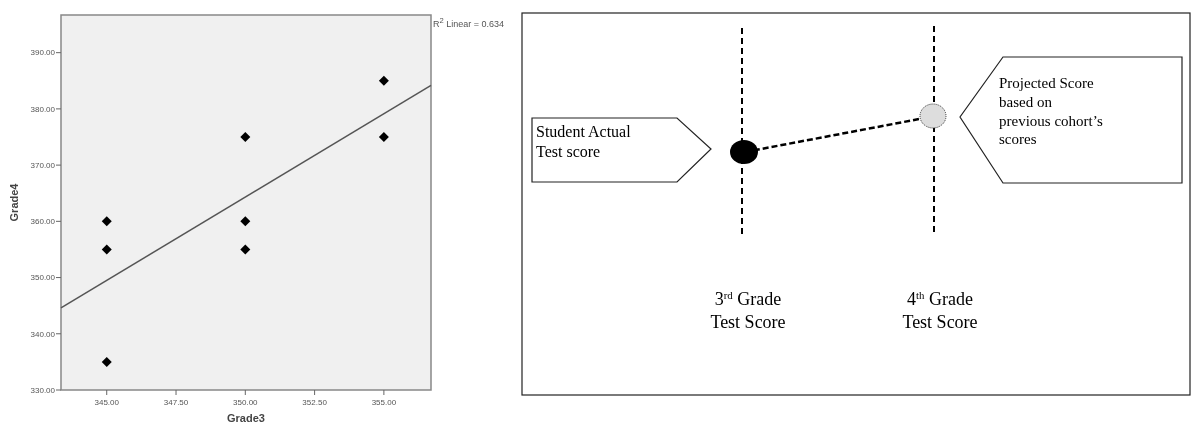 The width and height of the screenshot is (1193, 428). Describe the element at coordinates (43, 165) in the screenshot. I see `y-tick-label: 370.00` at that location.